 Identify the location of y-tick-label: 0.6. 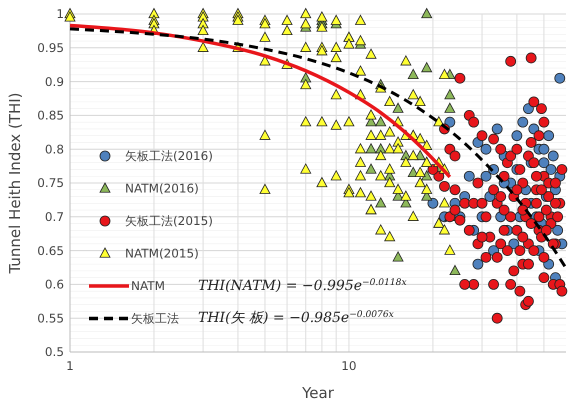
(54, 285).